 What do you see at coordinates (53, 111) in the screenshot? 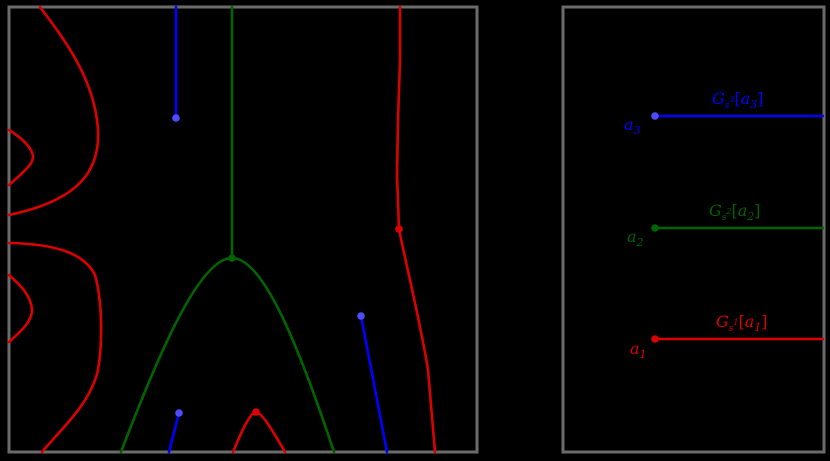
I see `red-curve-top-left` at bounding box center [53, 111].